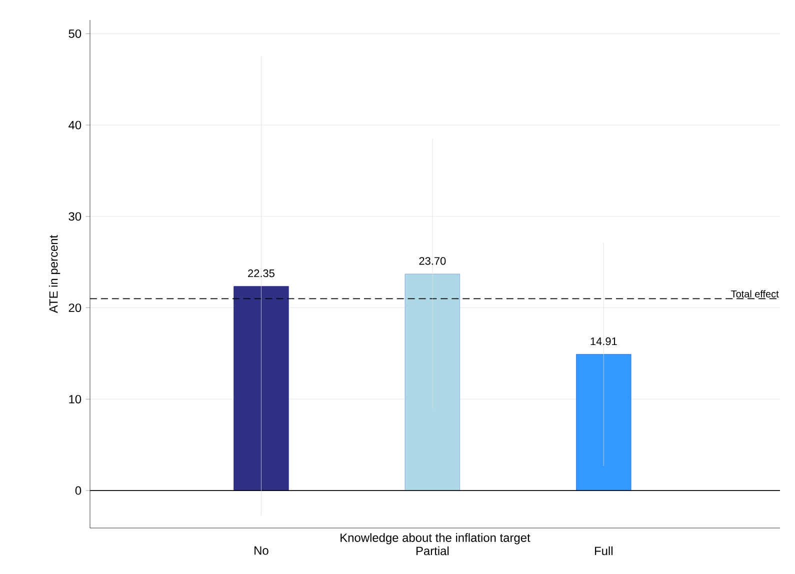 This screenshot has width=795, height=574. What do you see at coordinates (54, 274) in the screenshot?
I see `y-axis-title: ATE in percent` at bounding box center [54, 274].